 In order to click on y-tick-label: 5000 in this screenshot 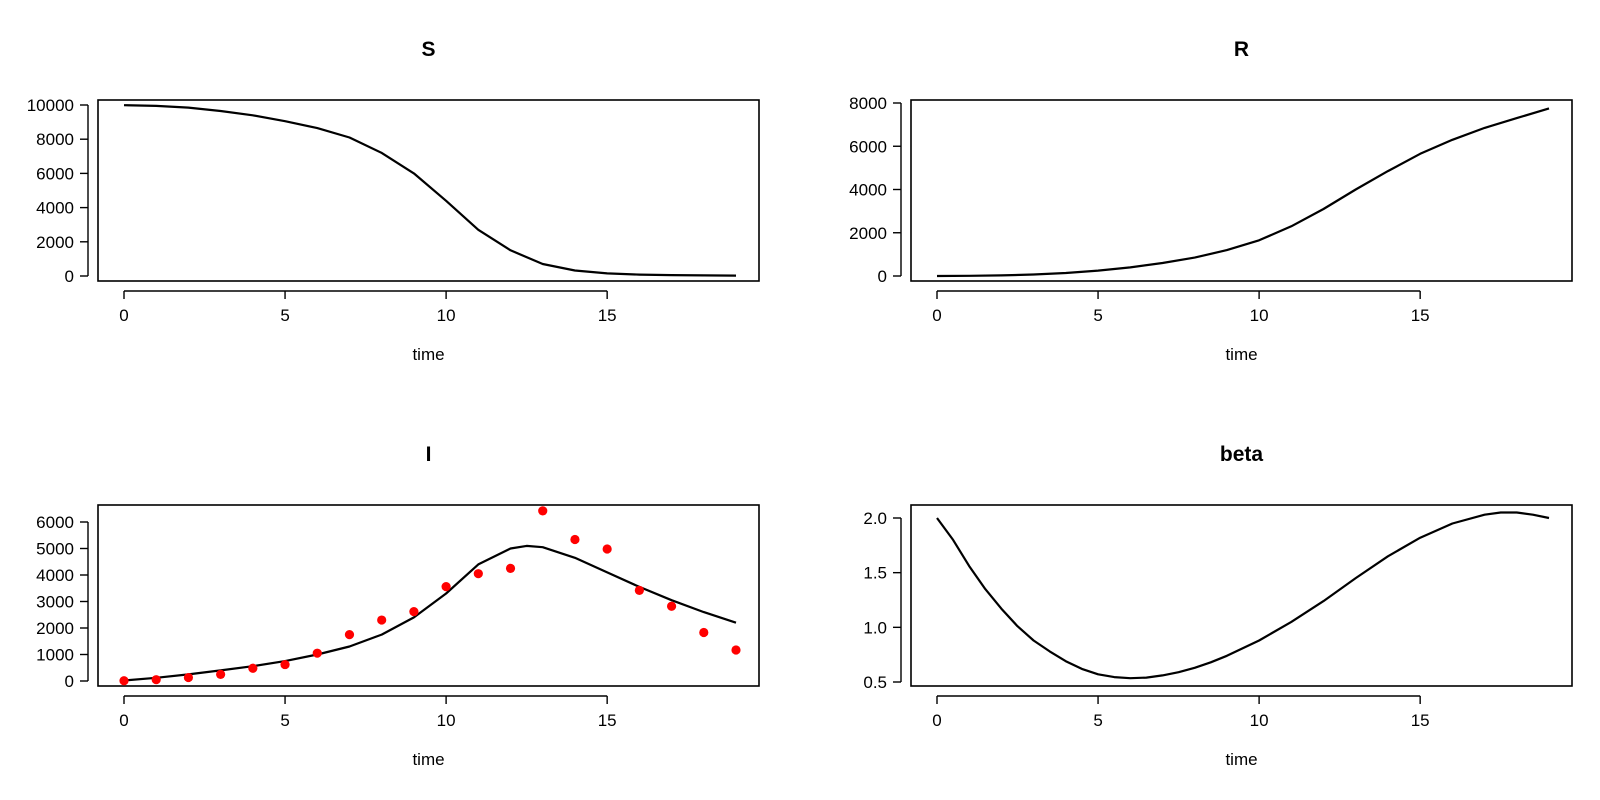, I will do `click(55, 549)`.